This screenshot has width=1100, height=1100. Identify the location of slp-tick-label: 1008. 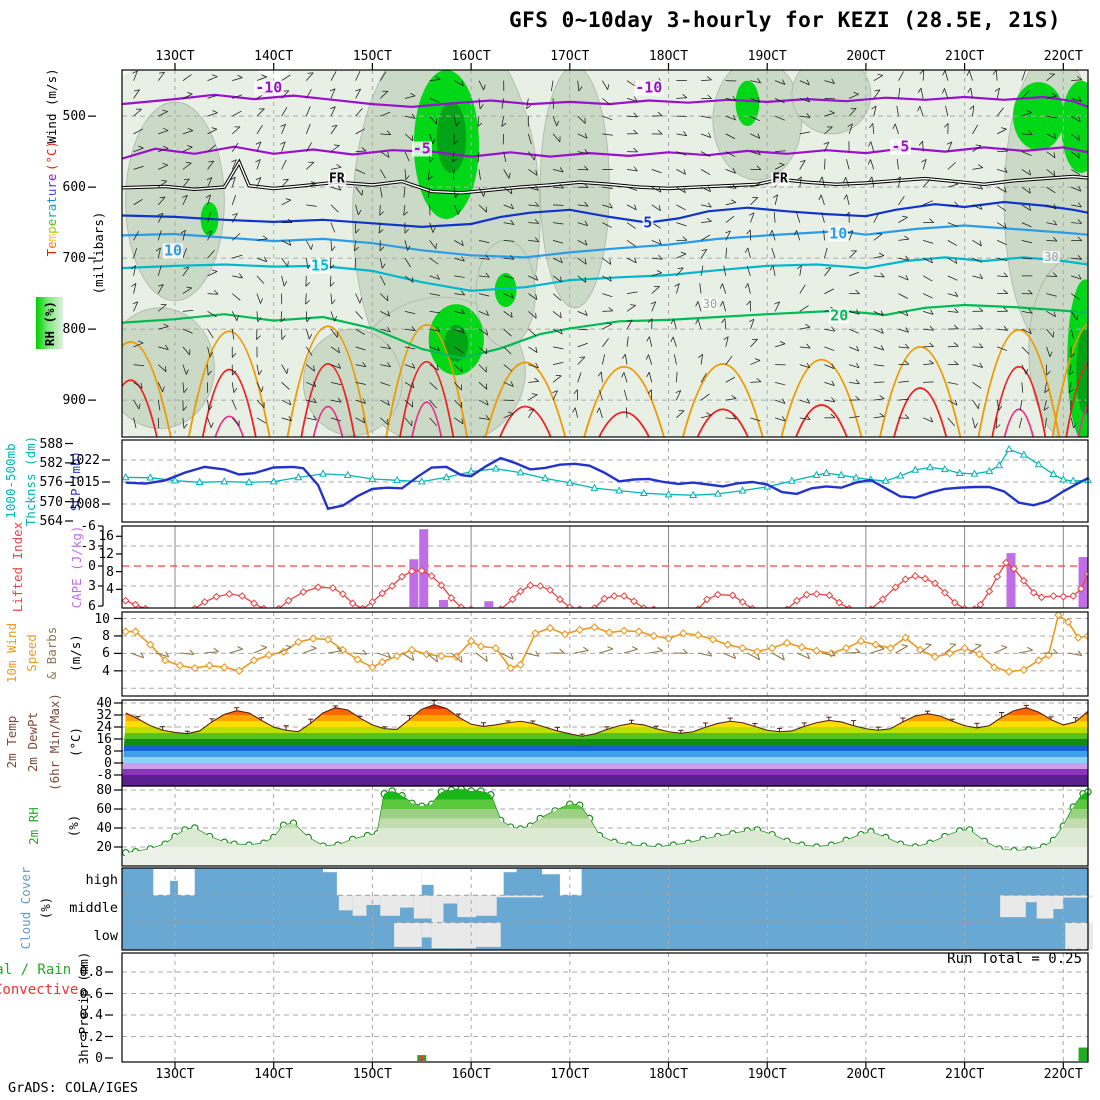
(84, 504).